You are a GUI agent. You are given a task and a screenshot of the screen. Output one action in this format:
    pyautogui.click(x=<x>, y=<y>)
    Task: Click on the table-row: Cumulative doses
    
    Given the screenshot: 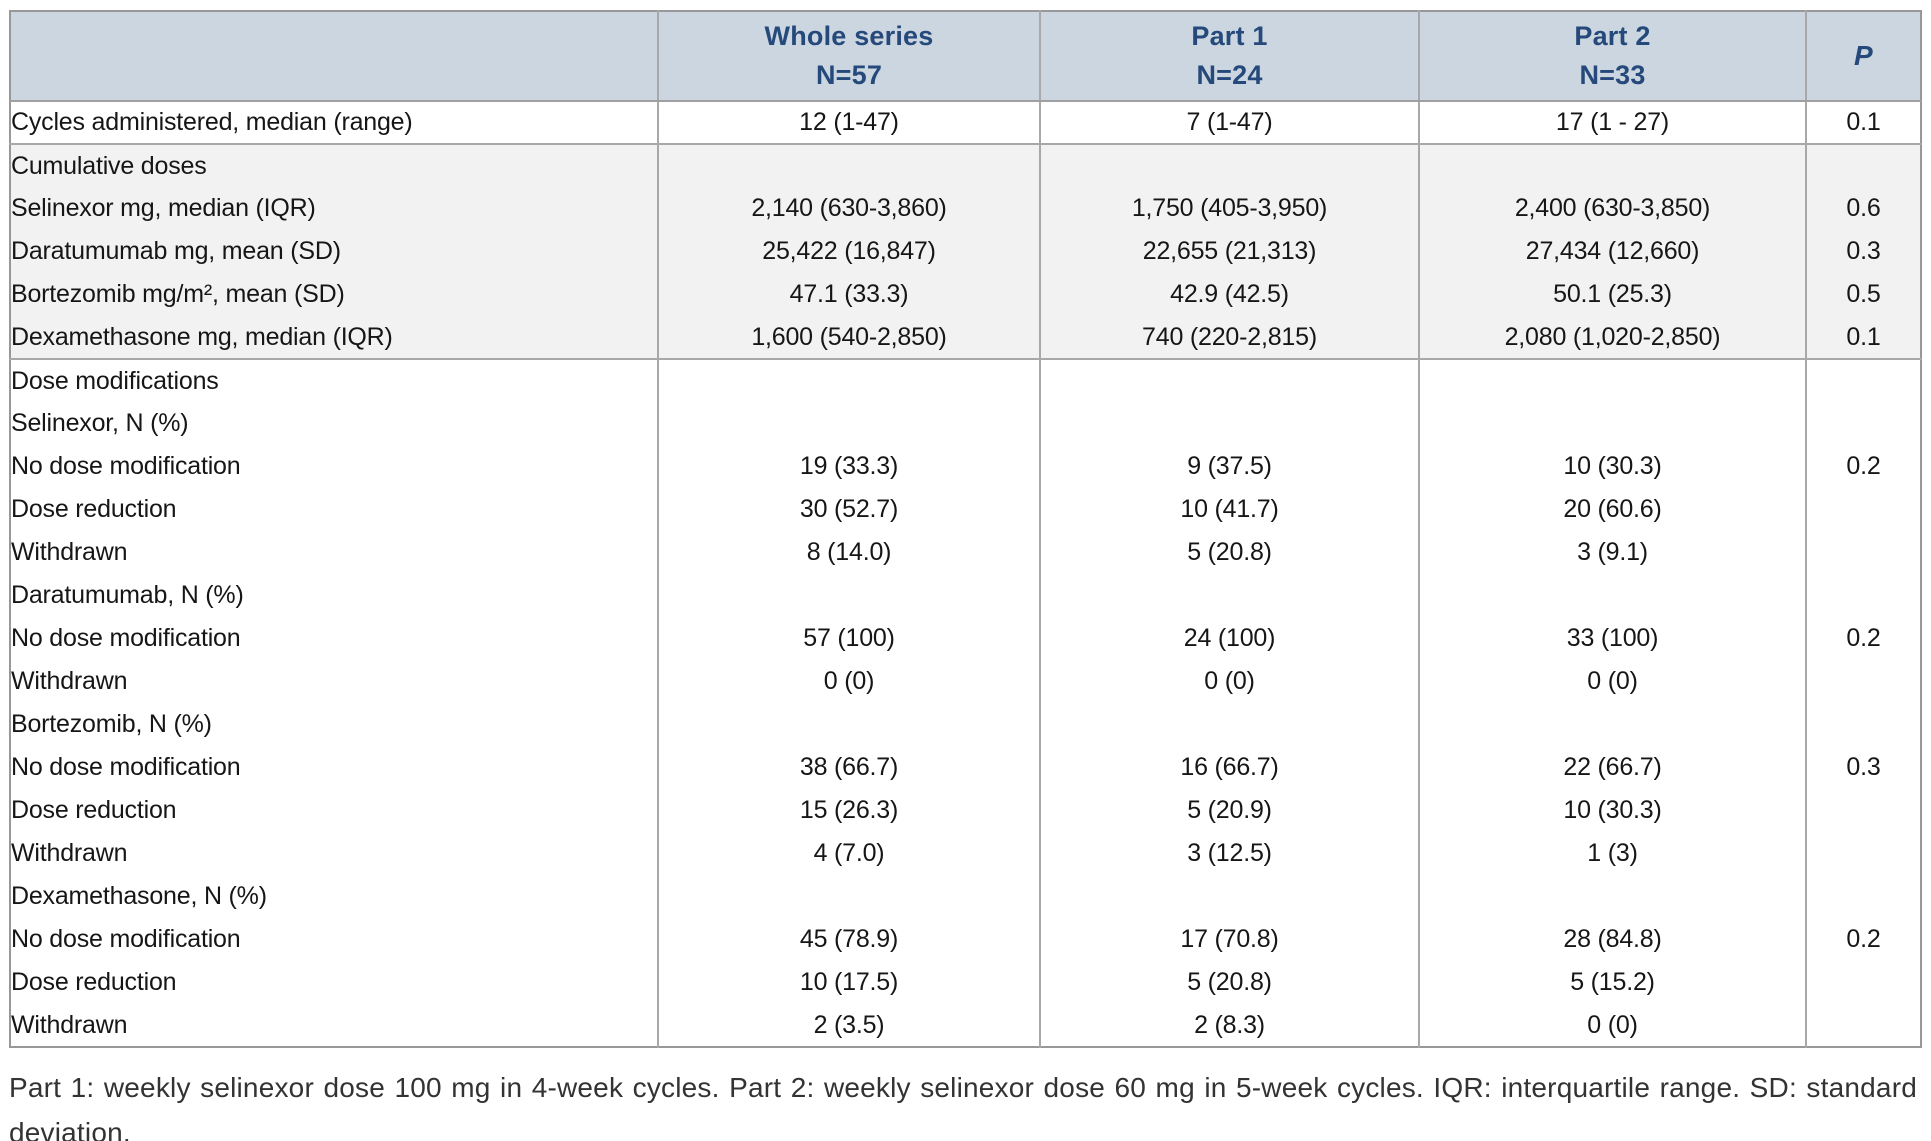 What is the action you would take?
    pyautogui.click(x=965, y=165)
    